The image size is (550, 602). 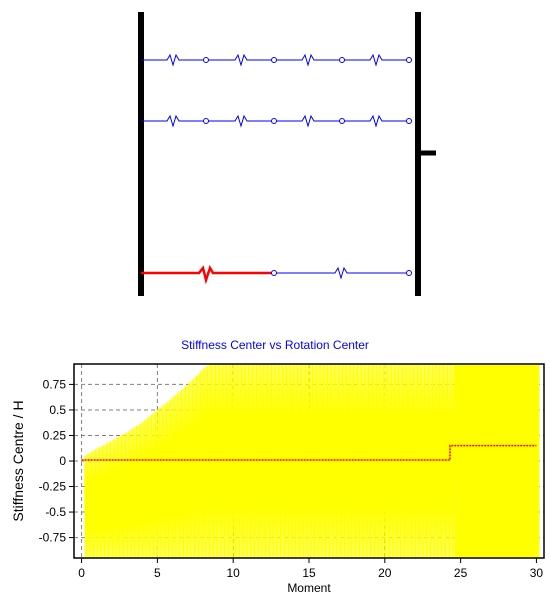 I want to click on y-tick-label: 0, so click(x=62, y=461).